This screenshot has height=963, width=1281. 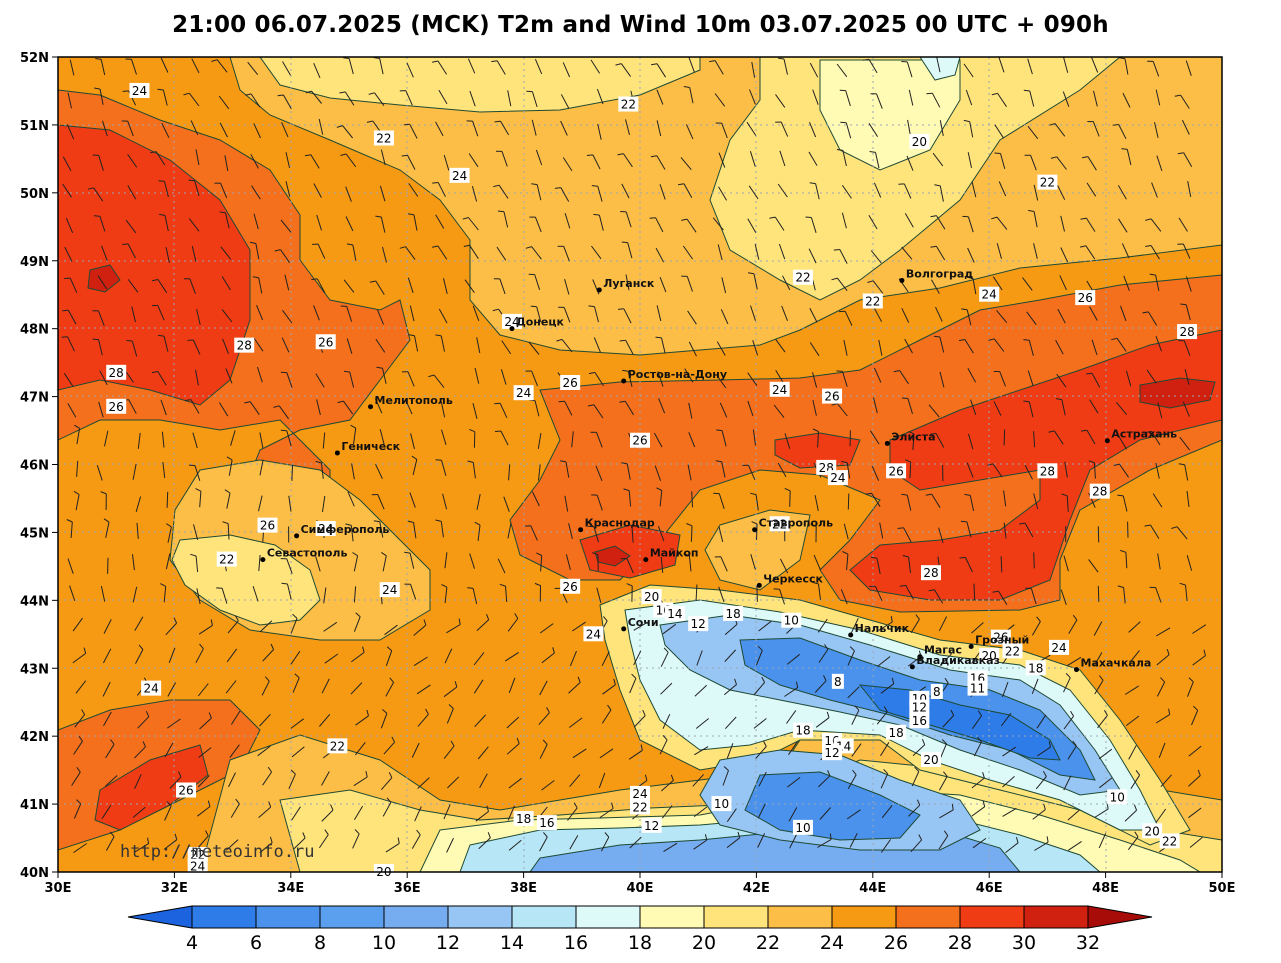 What do you see at coordinates (540, 322) in the screenshot?
I see `city-label: Донецк` at bounding box center [540, 322].